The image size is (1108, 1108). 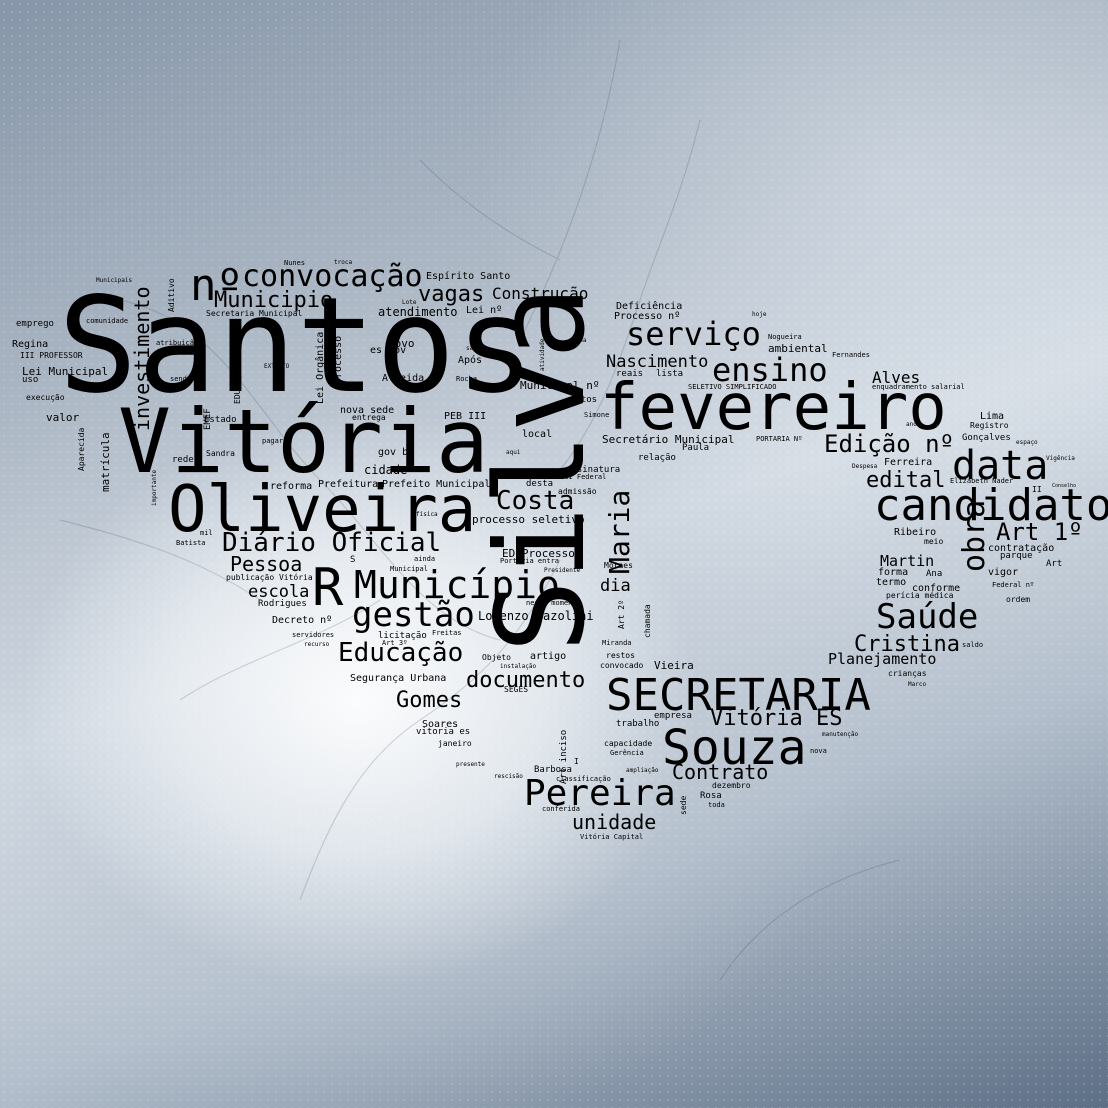 What do you see at coordinates (273, 441) in the screenshot?
I see `word: pagar` at bounding box center [273, 441].